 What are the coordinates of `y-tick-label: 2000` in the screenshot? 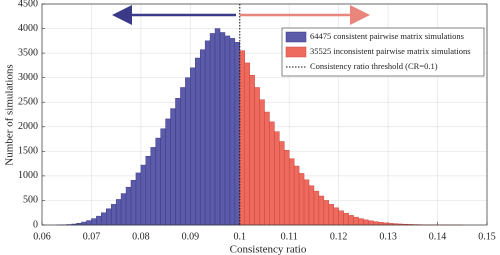 It's located at (28, 126).